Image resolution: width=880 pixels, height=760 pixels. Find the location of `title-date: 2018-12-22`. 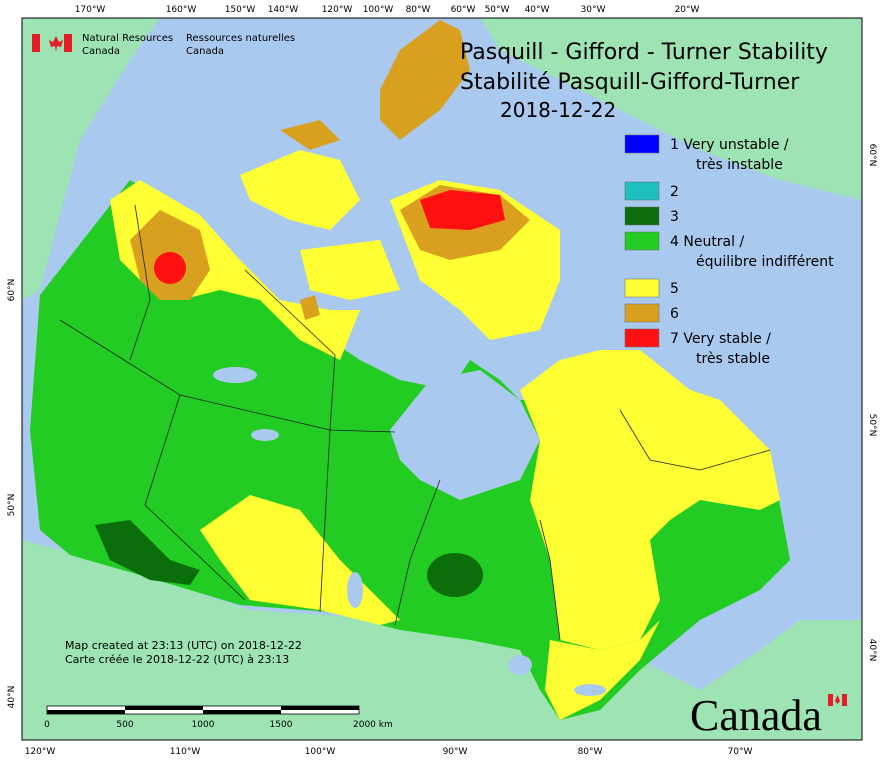

title-date: 2018-12-22 is located at coordinates (558, 110).